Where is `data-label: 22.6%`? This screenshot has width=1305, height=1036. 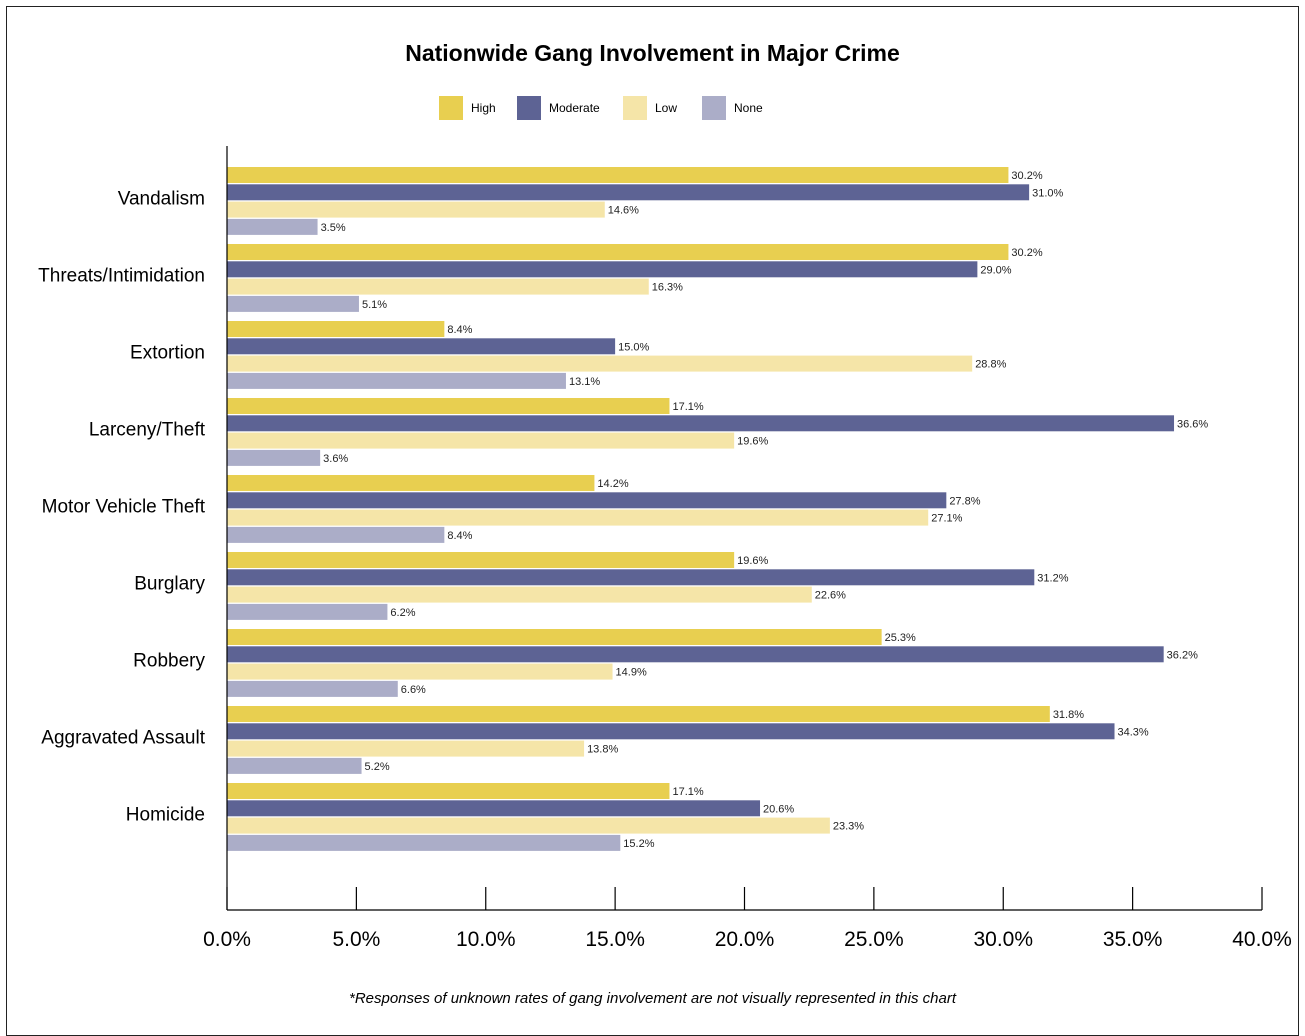 data-label: 22.6% is located at coordinates (830, 596).